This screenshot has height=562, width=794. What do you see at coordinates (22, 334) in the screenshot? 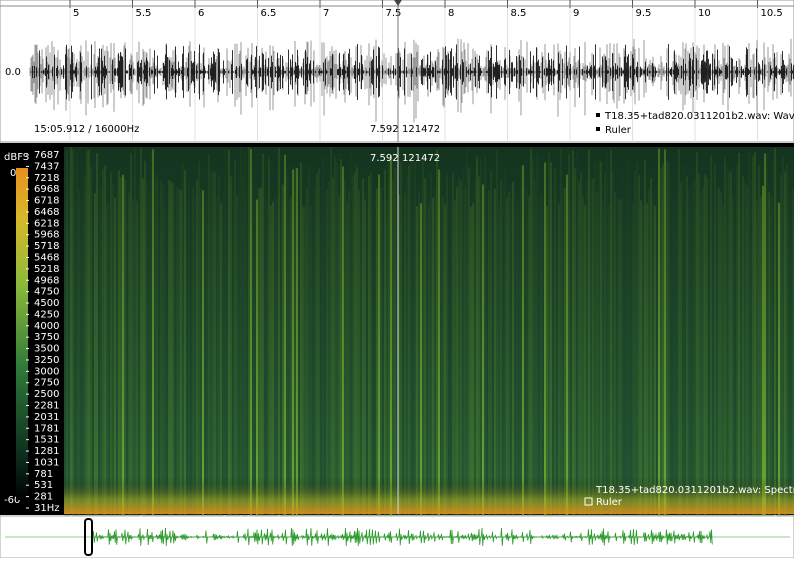
I see `colorbar` at bounding box center [22, 334].